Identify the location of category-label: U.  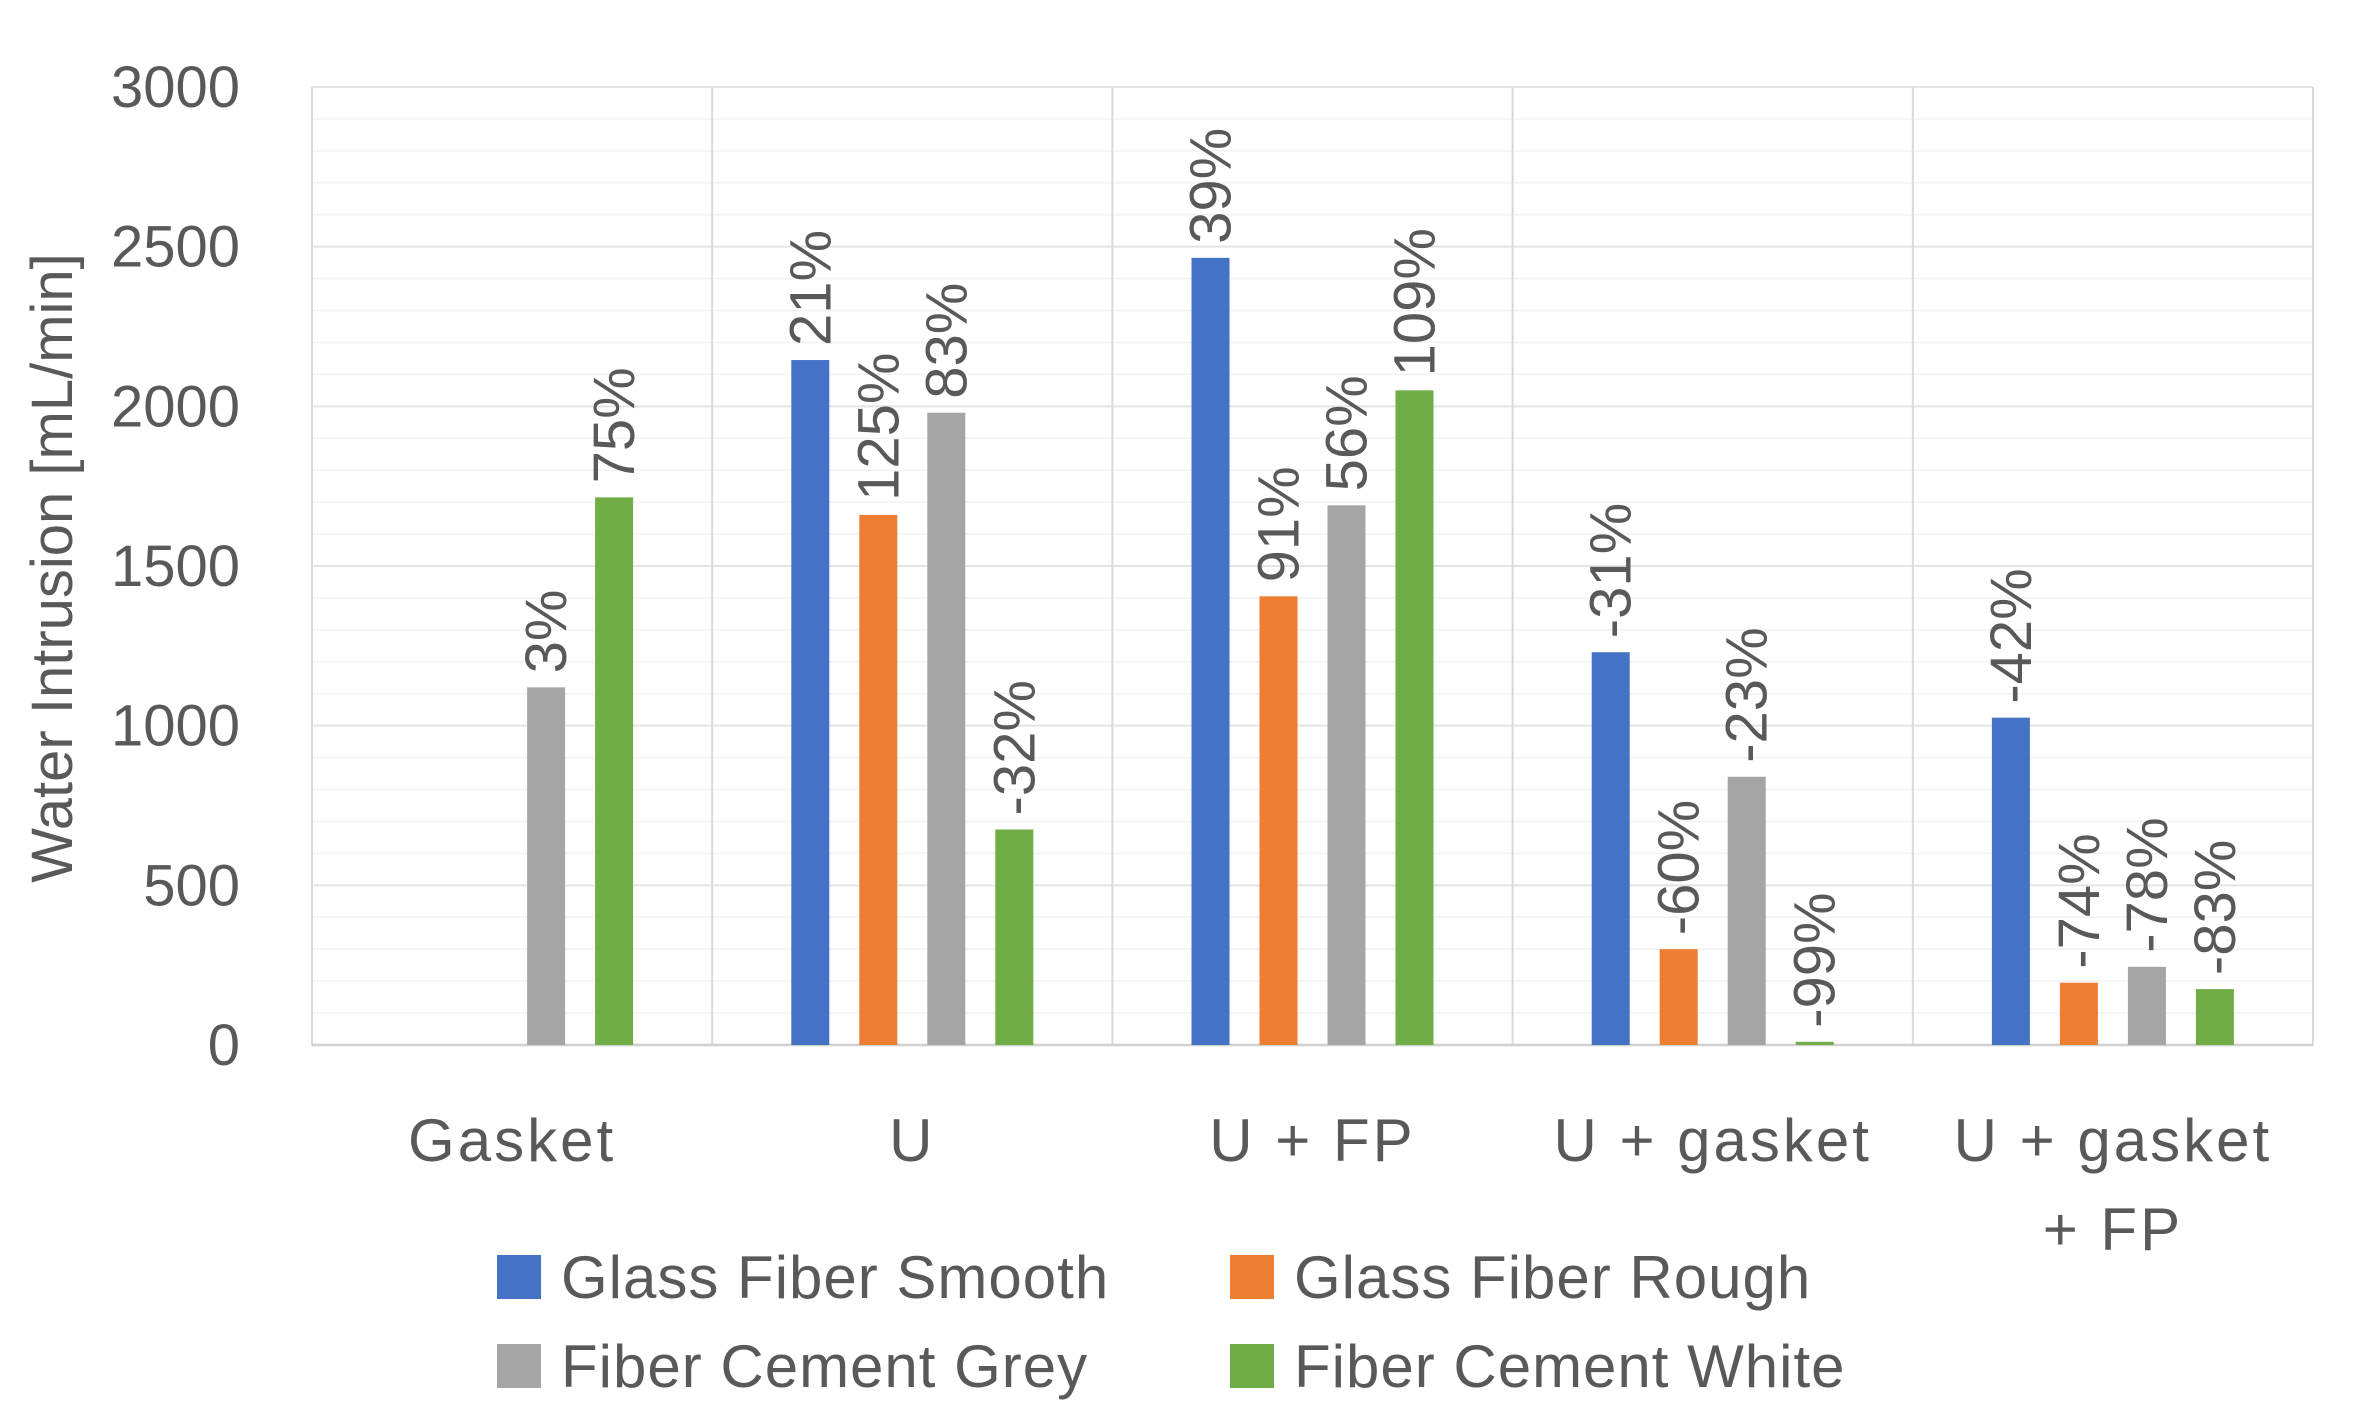
(912, 1140).